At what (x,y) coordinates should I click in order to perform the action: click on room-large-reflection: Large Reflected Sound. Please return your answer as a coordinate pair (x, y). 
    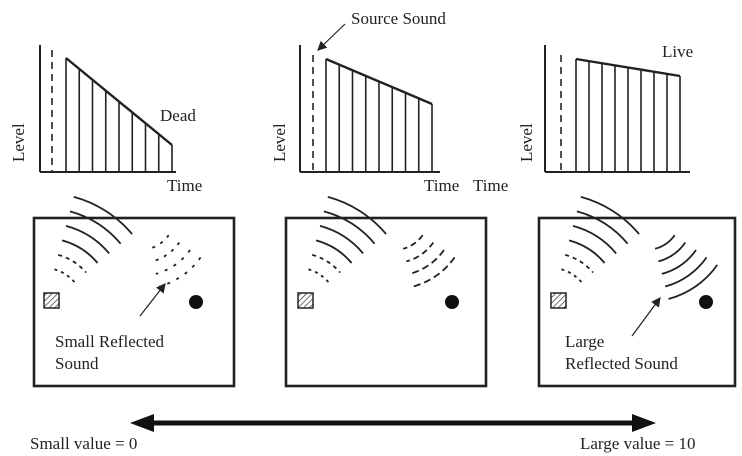
    Looking at the image, I should click on (637, 292).